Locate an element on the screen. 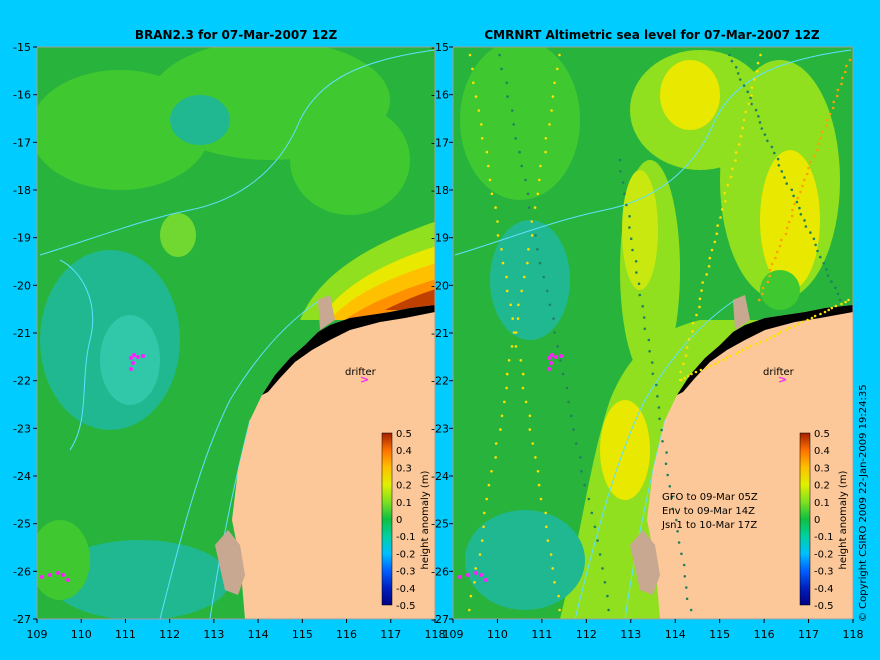 The width and height of the screenshot is (880, 660). left-lat-axis: -15 -16 -17 -18 -19 -20 -21 -22 -23 -24 -25 -26 -27 is located at coordinates (25, 333).